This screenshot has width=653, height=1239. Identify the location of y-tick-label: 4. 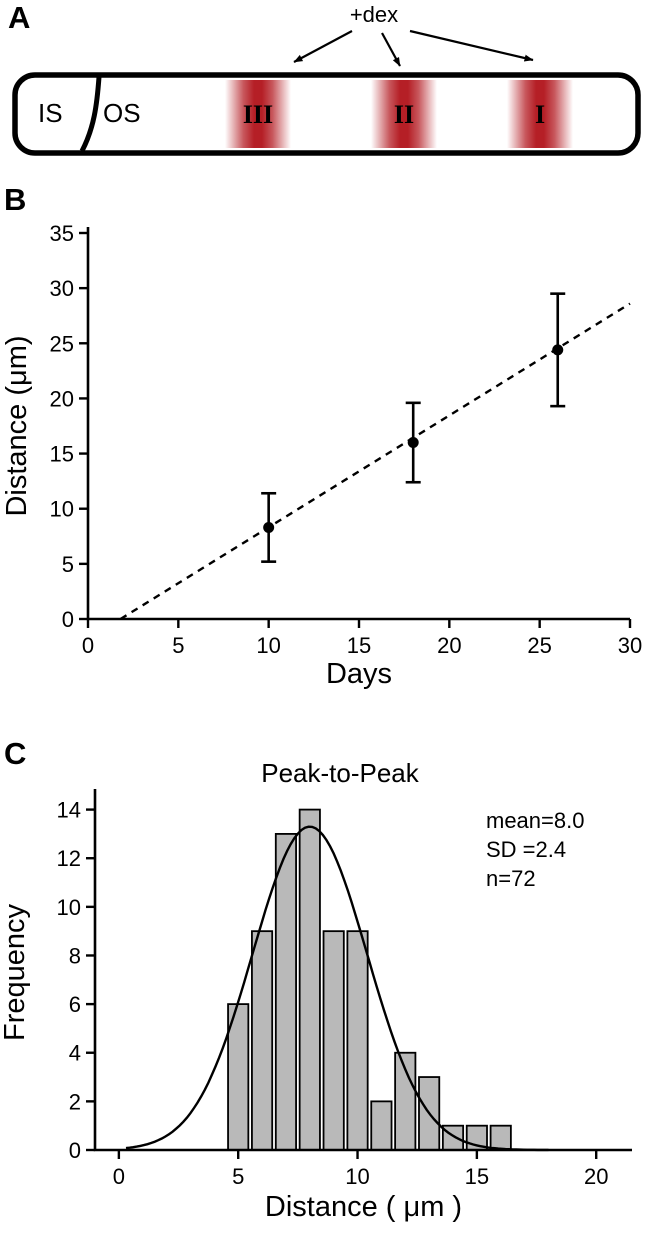
(75, 1053).